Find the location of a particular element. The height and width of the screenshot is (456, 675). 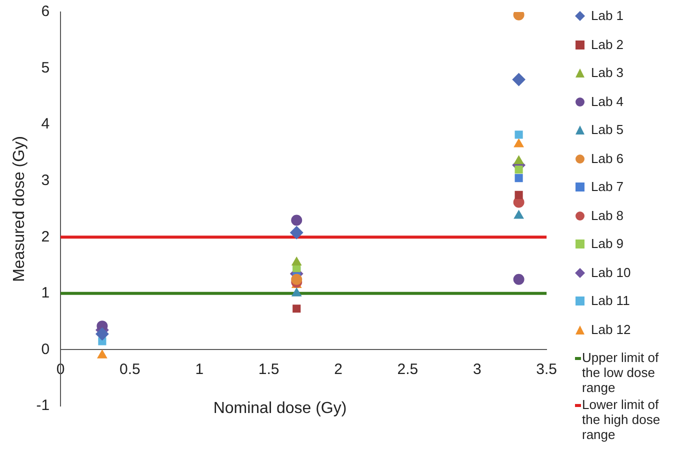

y-tick-label: 5 is located at coordinates (45, 67).